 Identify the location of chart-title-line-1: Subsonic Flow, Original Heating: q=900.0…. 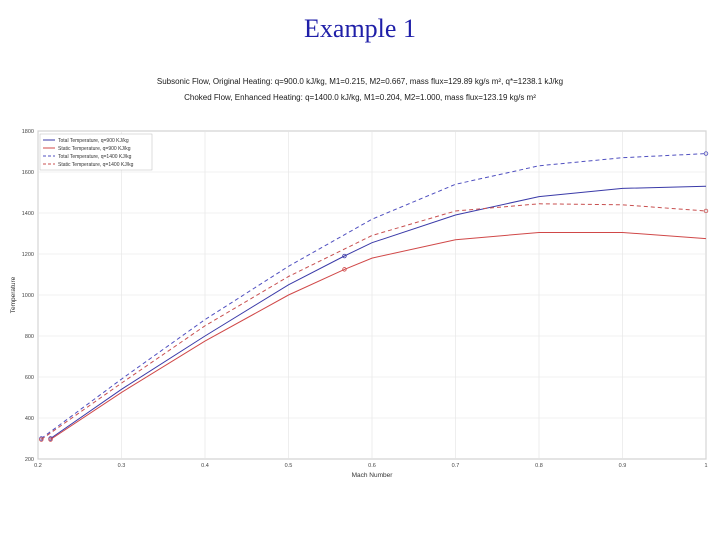
(360, 81).